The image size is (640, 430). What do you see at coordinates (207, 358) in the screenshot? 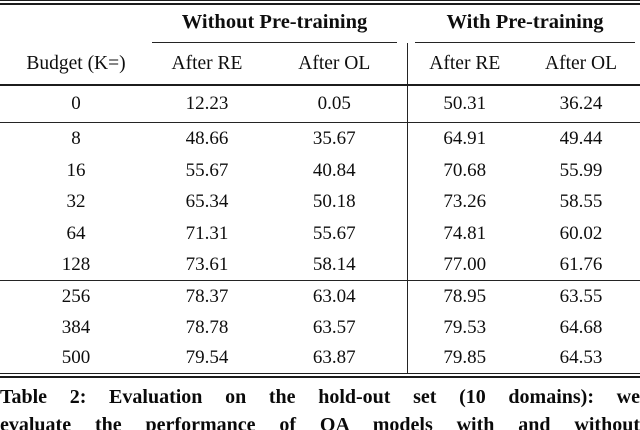
I see `cell-wo-after-re: 79.54` at bounding box center [207, 358].